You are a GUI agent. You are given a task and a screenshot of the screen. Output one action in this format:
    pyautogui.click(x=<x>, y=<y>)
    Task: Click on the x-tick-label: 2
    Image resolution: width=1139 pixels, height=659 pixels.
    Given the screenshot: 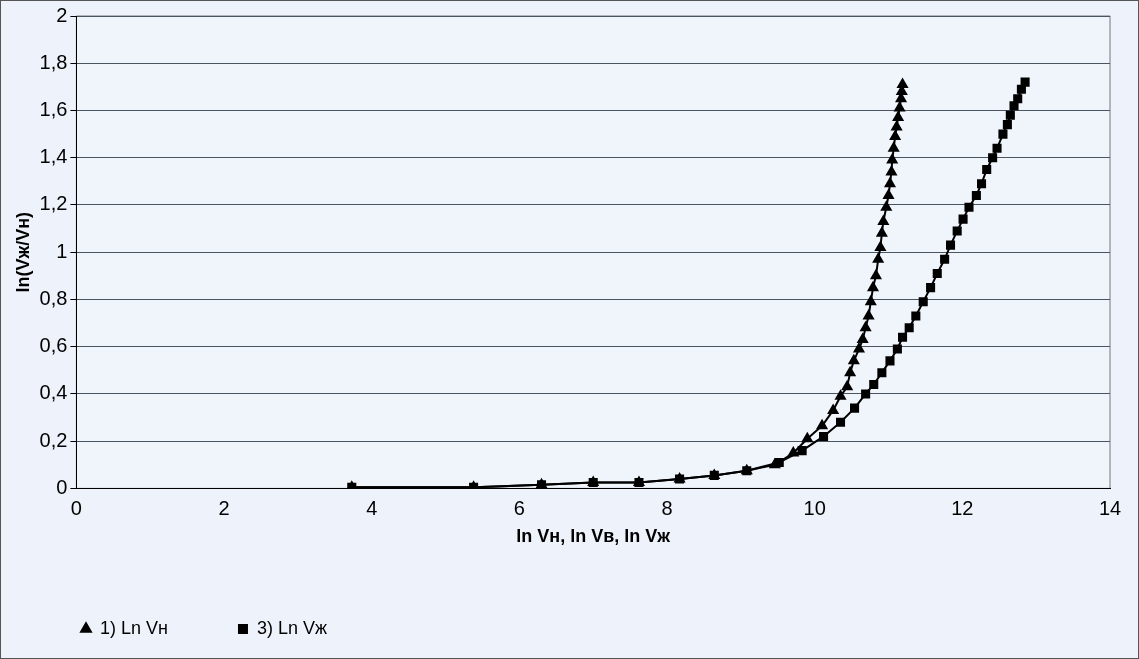 What is the action you would take?
    pyautogui.click(x=224, y=507)
    